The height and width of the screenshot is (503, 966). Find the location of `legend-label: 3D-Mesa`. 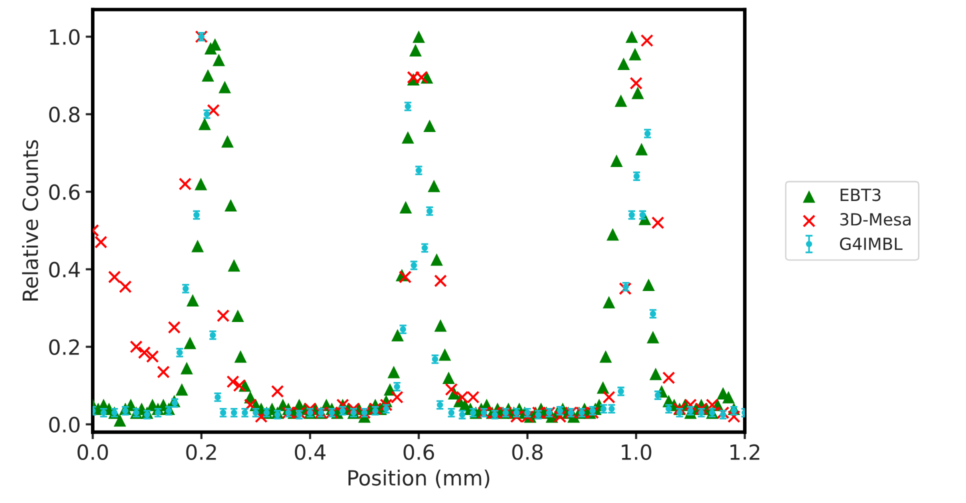

legend-label: 3D-Mesa is located at coordinates (875, 219).